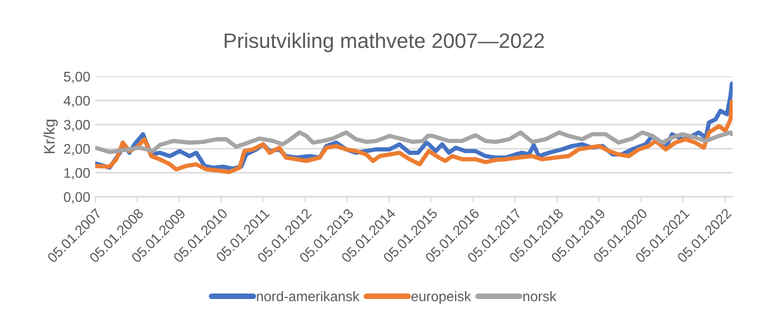  What do you see at coordinates (77, 102) in the screenshot?
I see `y-tick-label: 4,00` at bounding box center [77, 102].